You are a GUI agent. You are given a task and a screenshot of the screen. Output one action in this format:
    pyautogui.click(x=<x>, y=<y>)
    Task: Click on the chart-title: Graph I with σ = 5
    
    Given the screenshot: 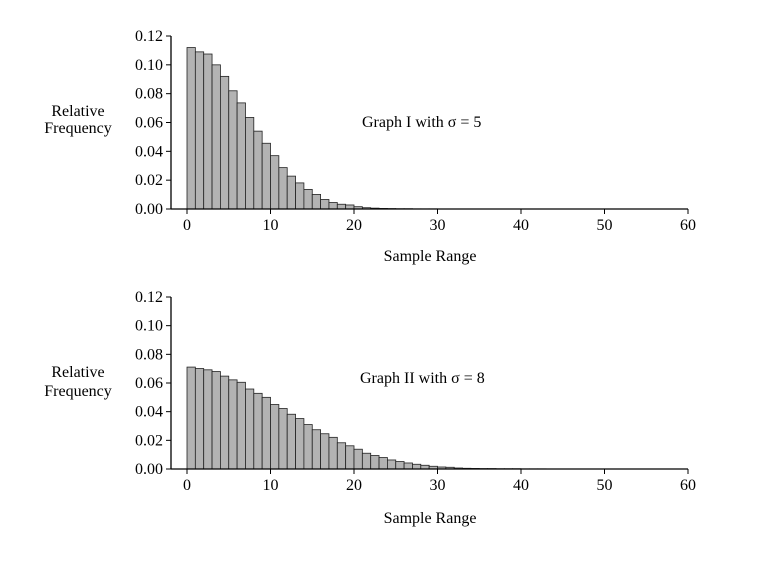 What is the action you would take?
    pyautogui.click(x=421, y=122)
    